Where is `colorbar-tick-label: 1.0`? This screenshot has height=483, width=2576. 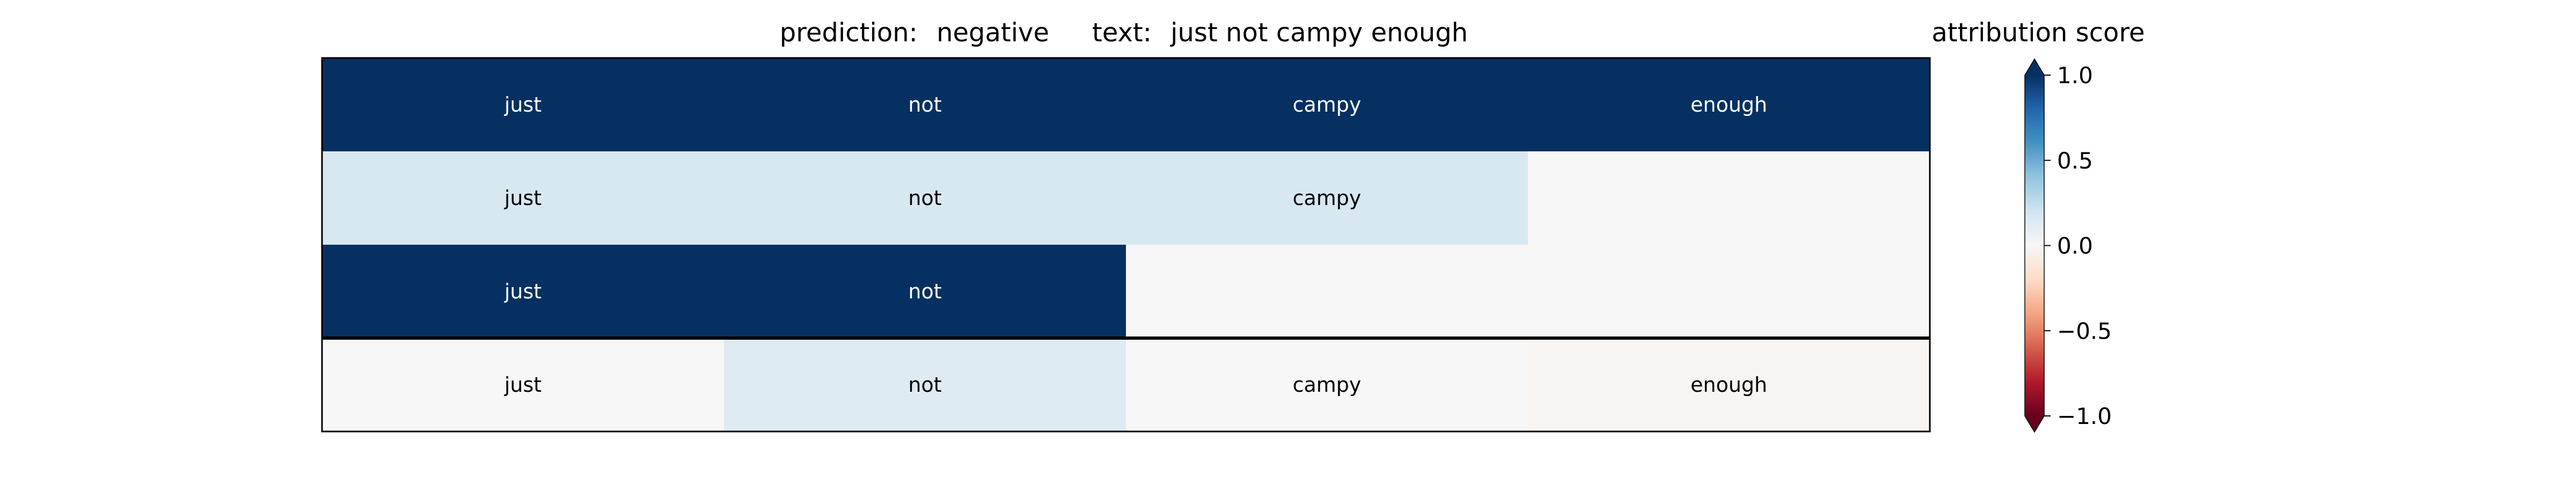
colorbar-tick-label: 1.0 is located at coordinates (2075, 75).